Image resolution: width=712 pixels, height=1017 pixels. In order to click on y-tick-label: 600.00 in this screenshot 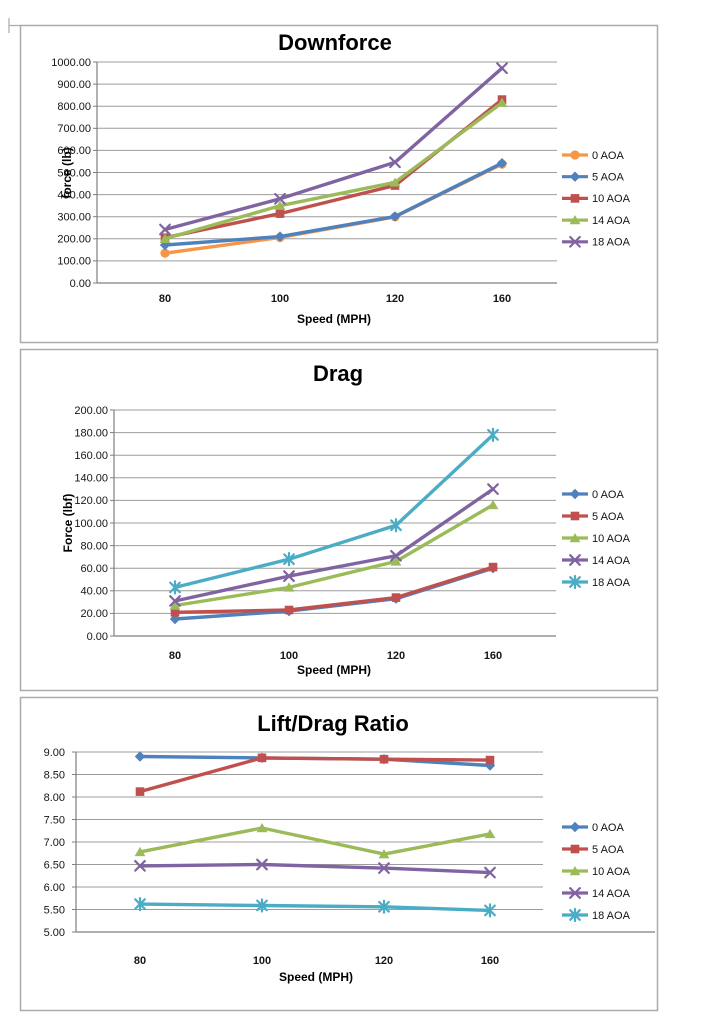, I will do `click(74, 151)`.